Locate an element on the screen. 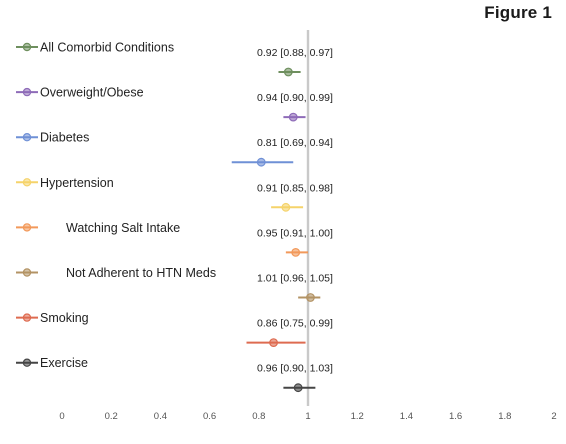  x-tick-label: 1.4 is located at coordinates (406, 416).